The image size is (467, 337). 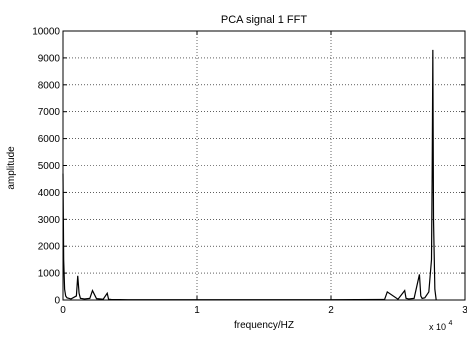 What do you see at coordinates (63, 310) in the screenshot?
I see `x-tick-label: 0` at bounding box center [63, 310].